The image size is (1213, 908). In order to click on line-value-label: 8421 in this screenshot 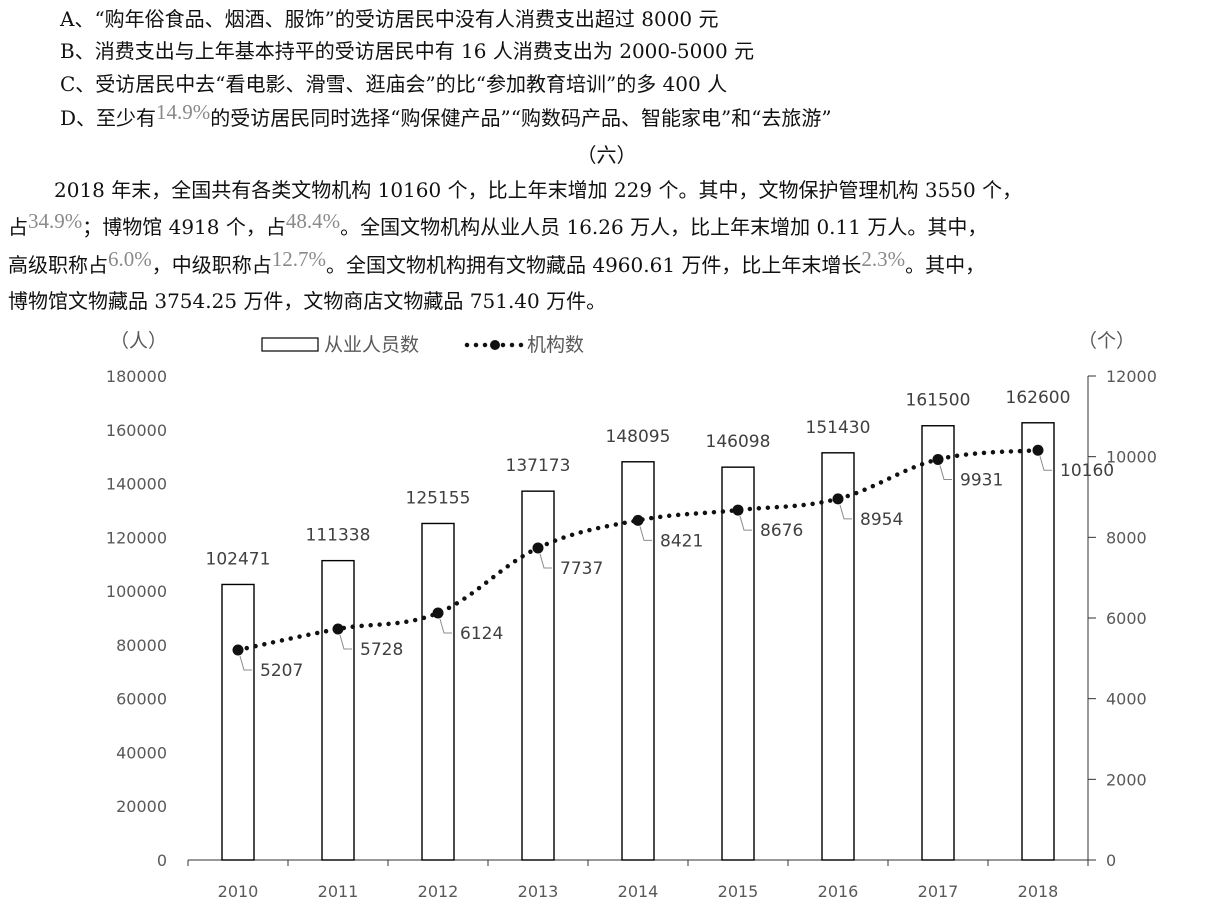, I will do `click(681, 541)`.